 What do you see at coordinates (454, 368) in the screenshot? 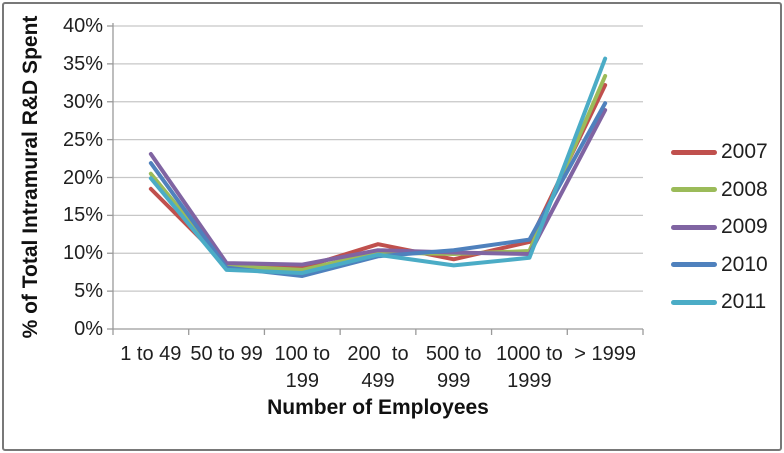
I see `x-category-label: 500 to 999` at bounding box center [454, 368].